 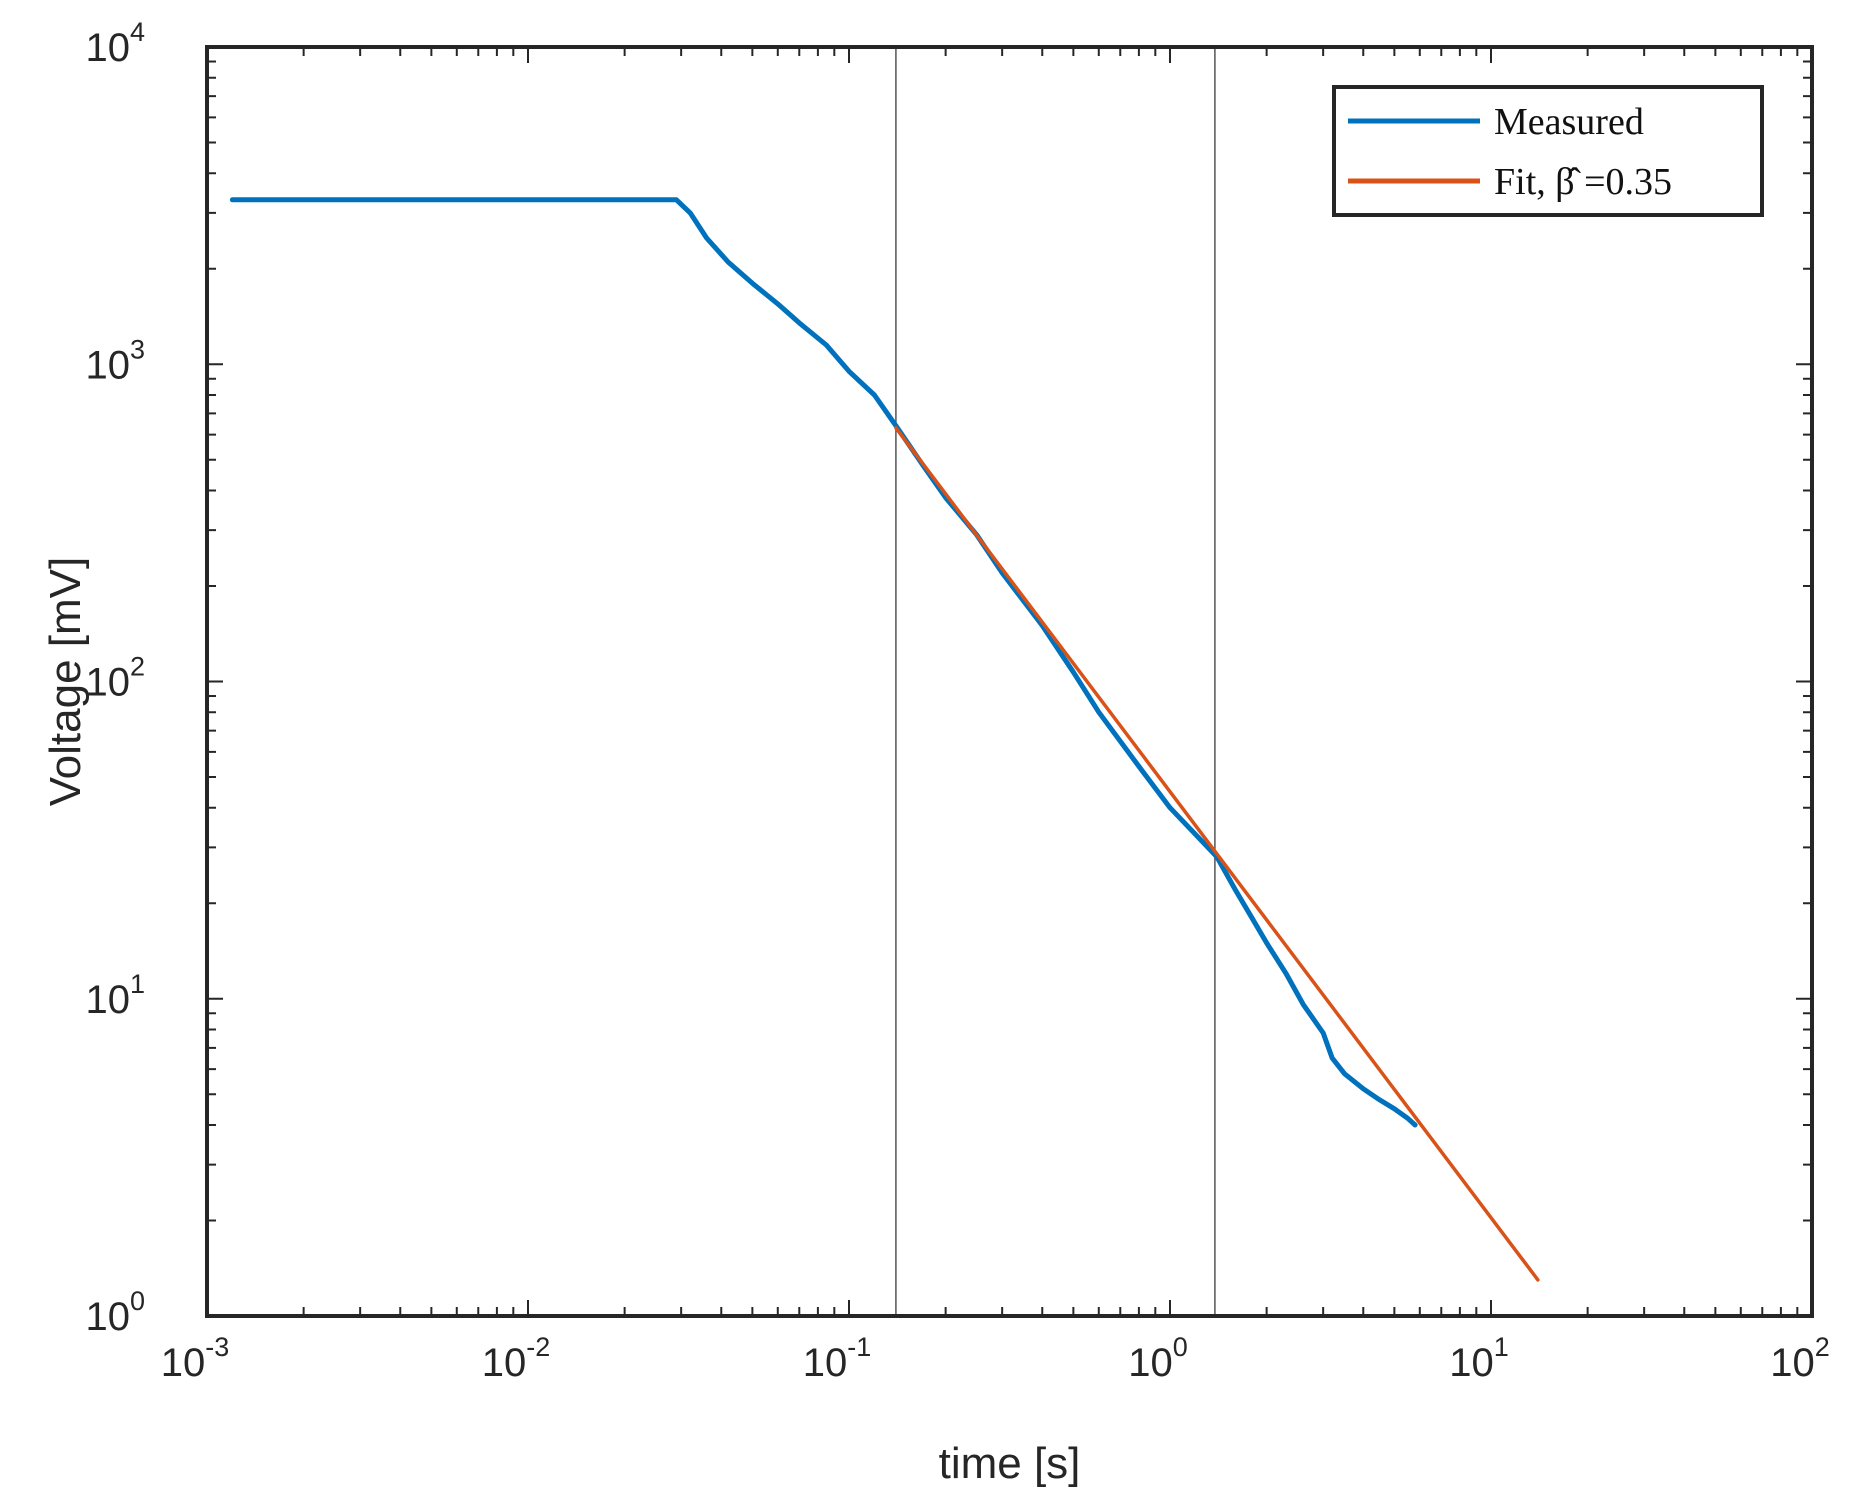 I want to click on y-tick-label: 10³, so click(x=115, y=360).